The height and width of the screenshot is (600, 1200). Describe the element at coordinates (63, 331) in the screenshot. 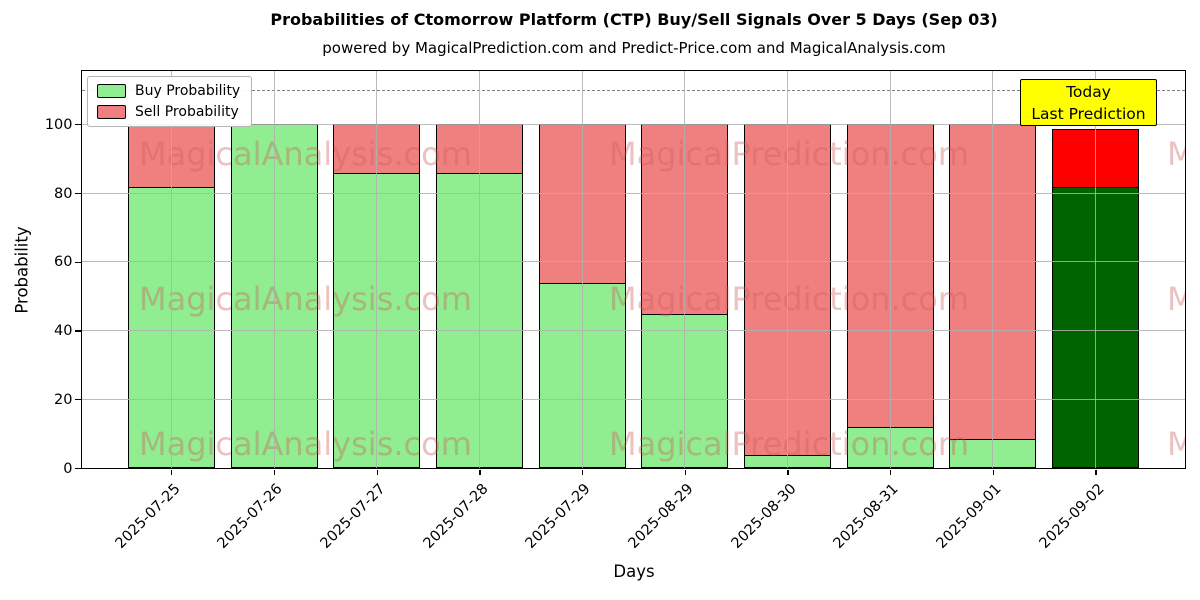

I see `y-tick-label: 40` at that location.